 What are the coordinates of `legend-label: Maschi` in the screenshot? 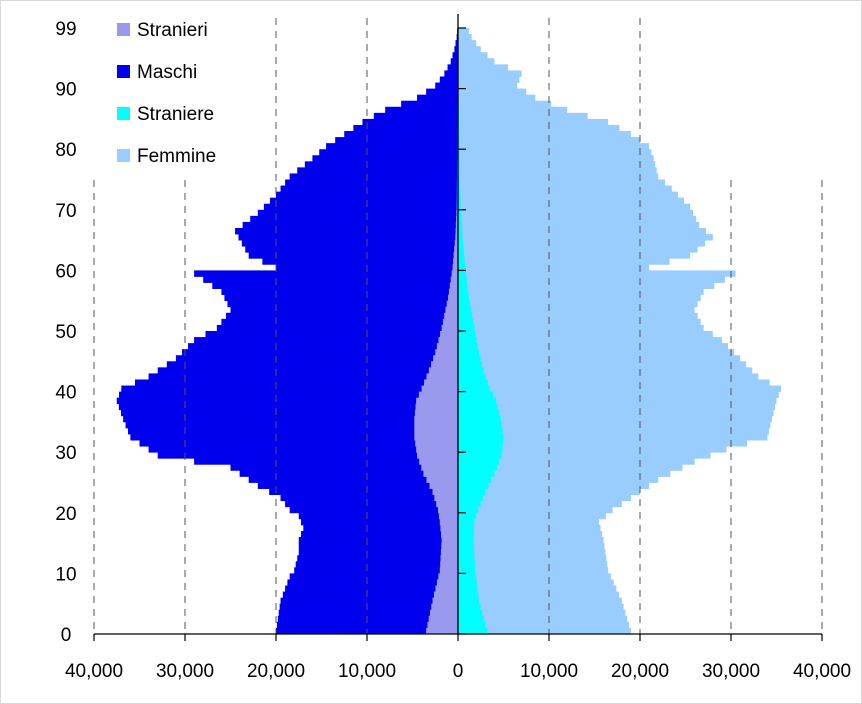 It's located at (167, 72).